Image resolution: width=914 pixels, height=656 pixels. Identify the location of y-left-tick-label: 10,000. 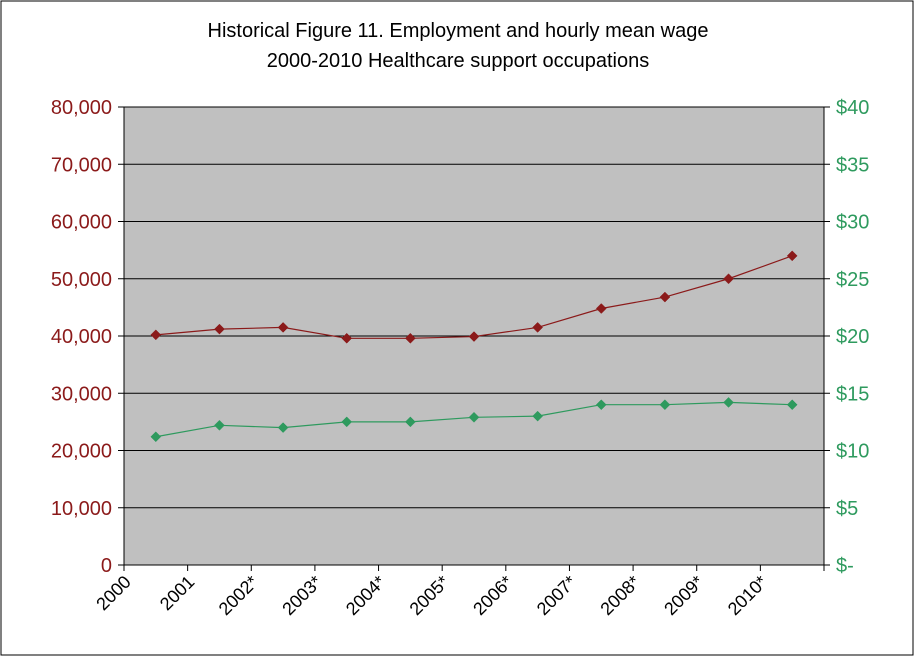
(81, 509).